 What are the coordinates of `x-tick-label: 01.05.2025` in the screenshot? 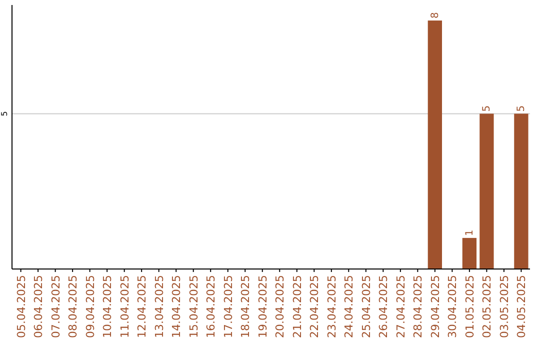 It's located at (469, 306).